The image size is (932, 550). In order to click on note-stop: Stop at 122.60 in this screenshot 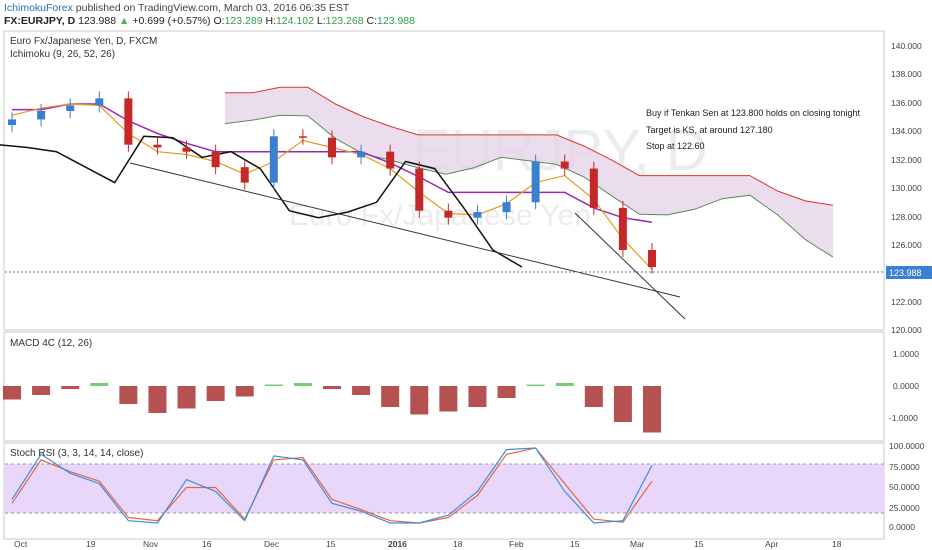, I will do `click(675, 146)`.